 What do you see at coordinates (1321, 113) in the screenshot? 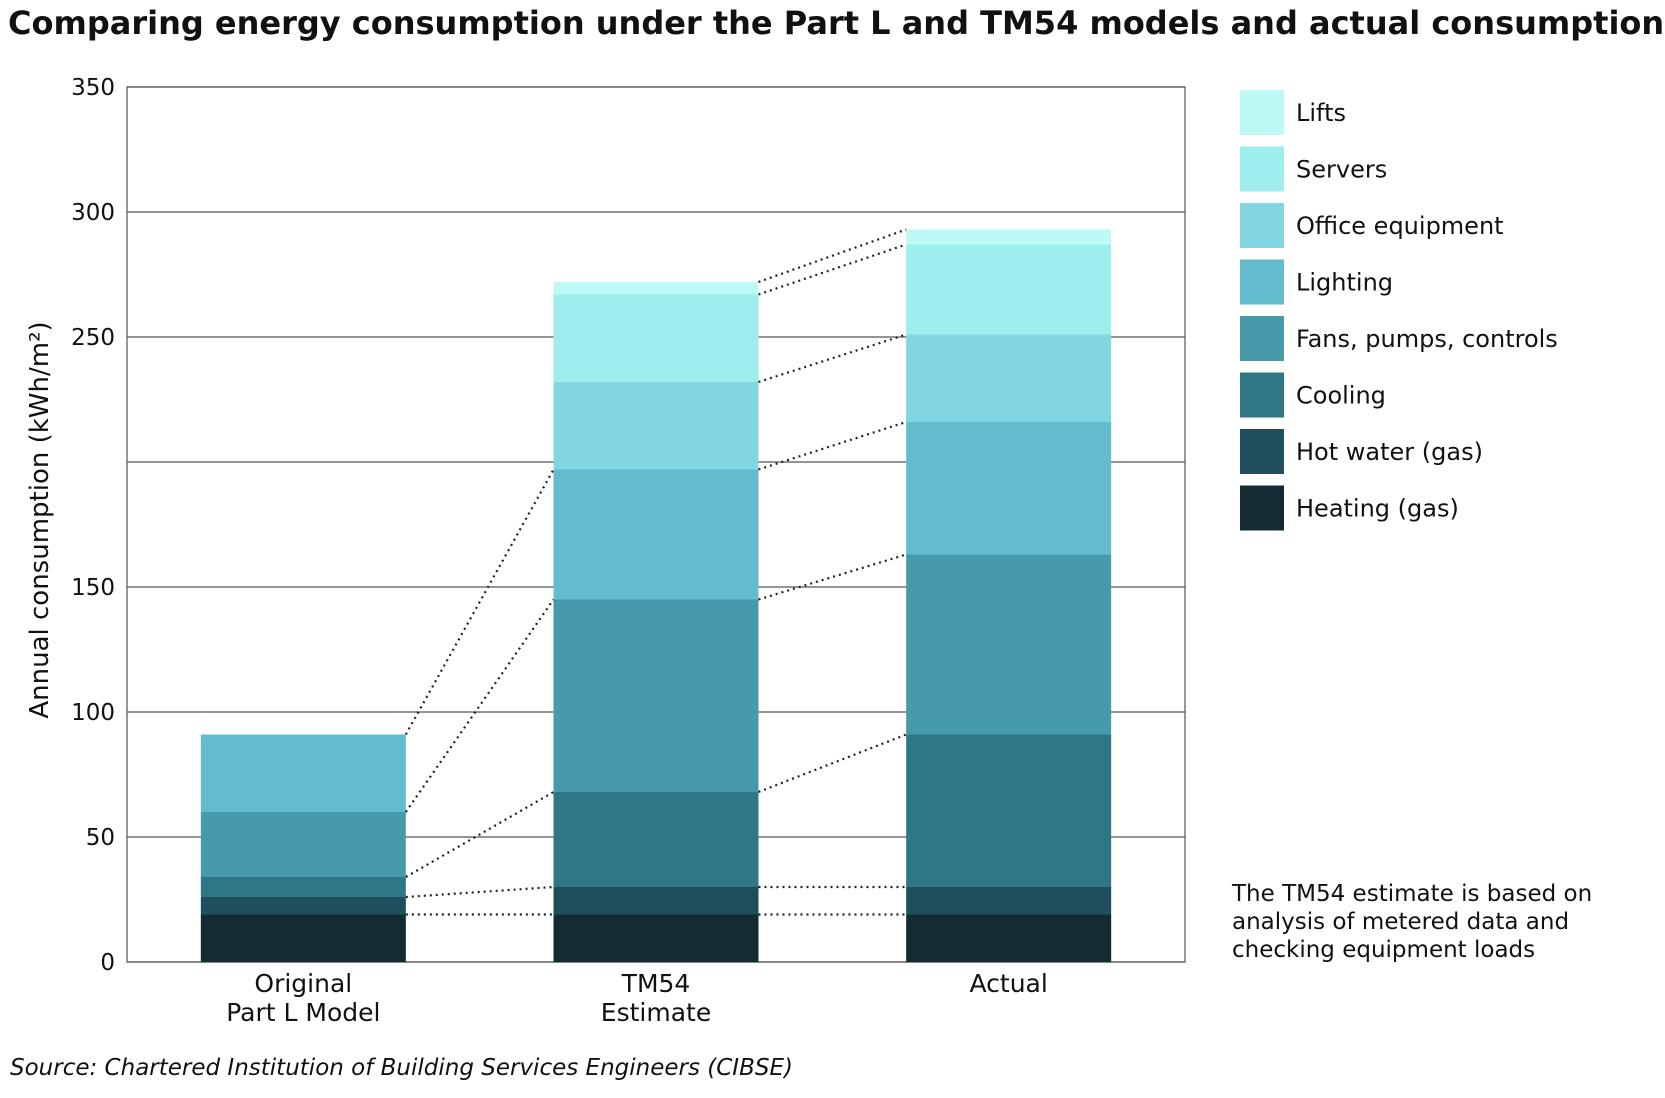
I see `legend-label: Lifts` at bounding box center [1321, 113].